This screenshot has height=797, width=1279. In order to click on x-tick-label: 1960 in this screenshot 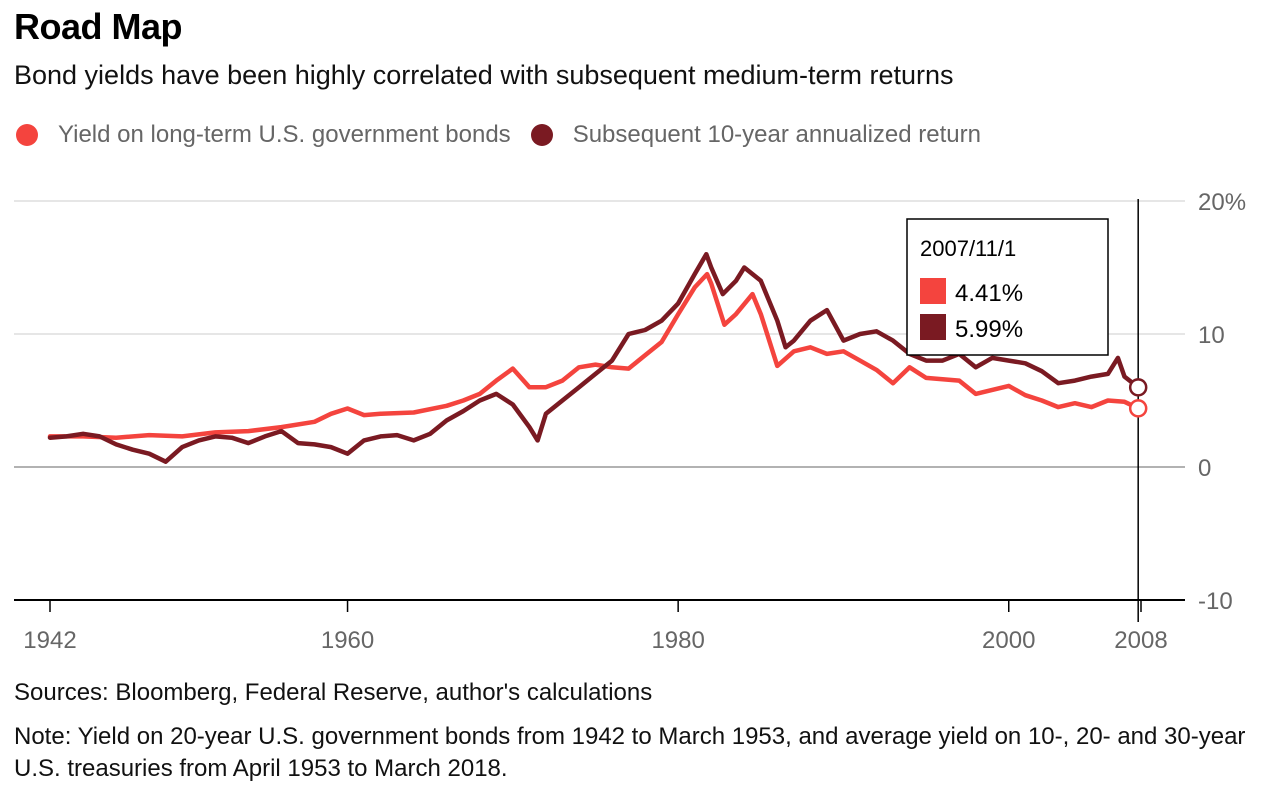, I will do `click(347, 640)`.